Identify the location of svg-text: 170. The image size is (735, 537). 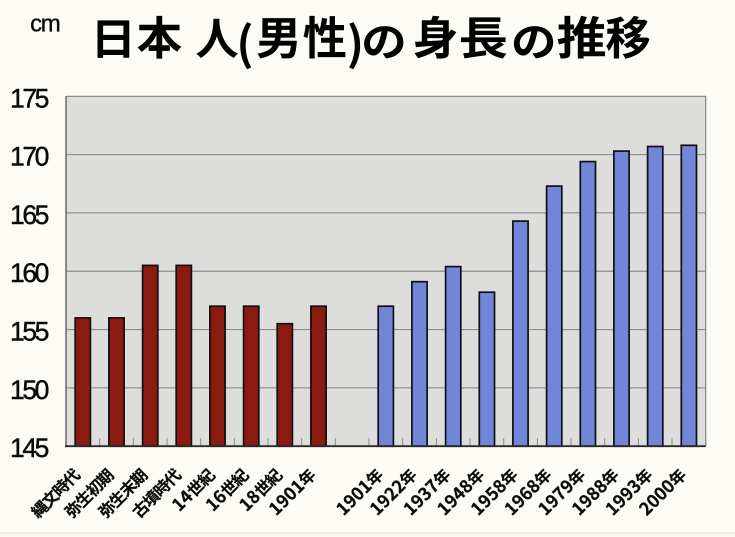
(29, 157).